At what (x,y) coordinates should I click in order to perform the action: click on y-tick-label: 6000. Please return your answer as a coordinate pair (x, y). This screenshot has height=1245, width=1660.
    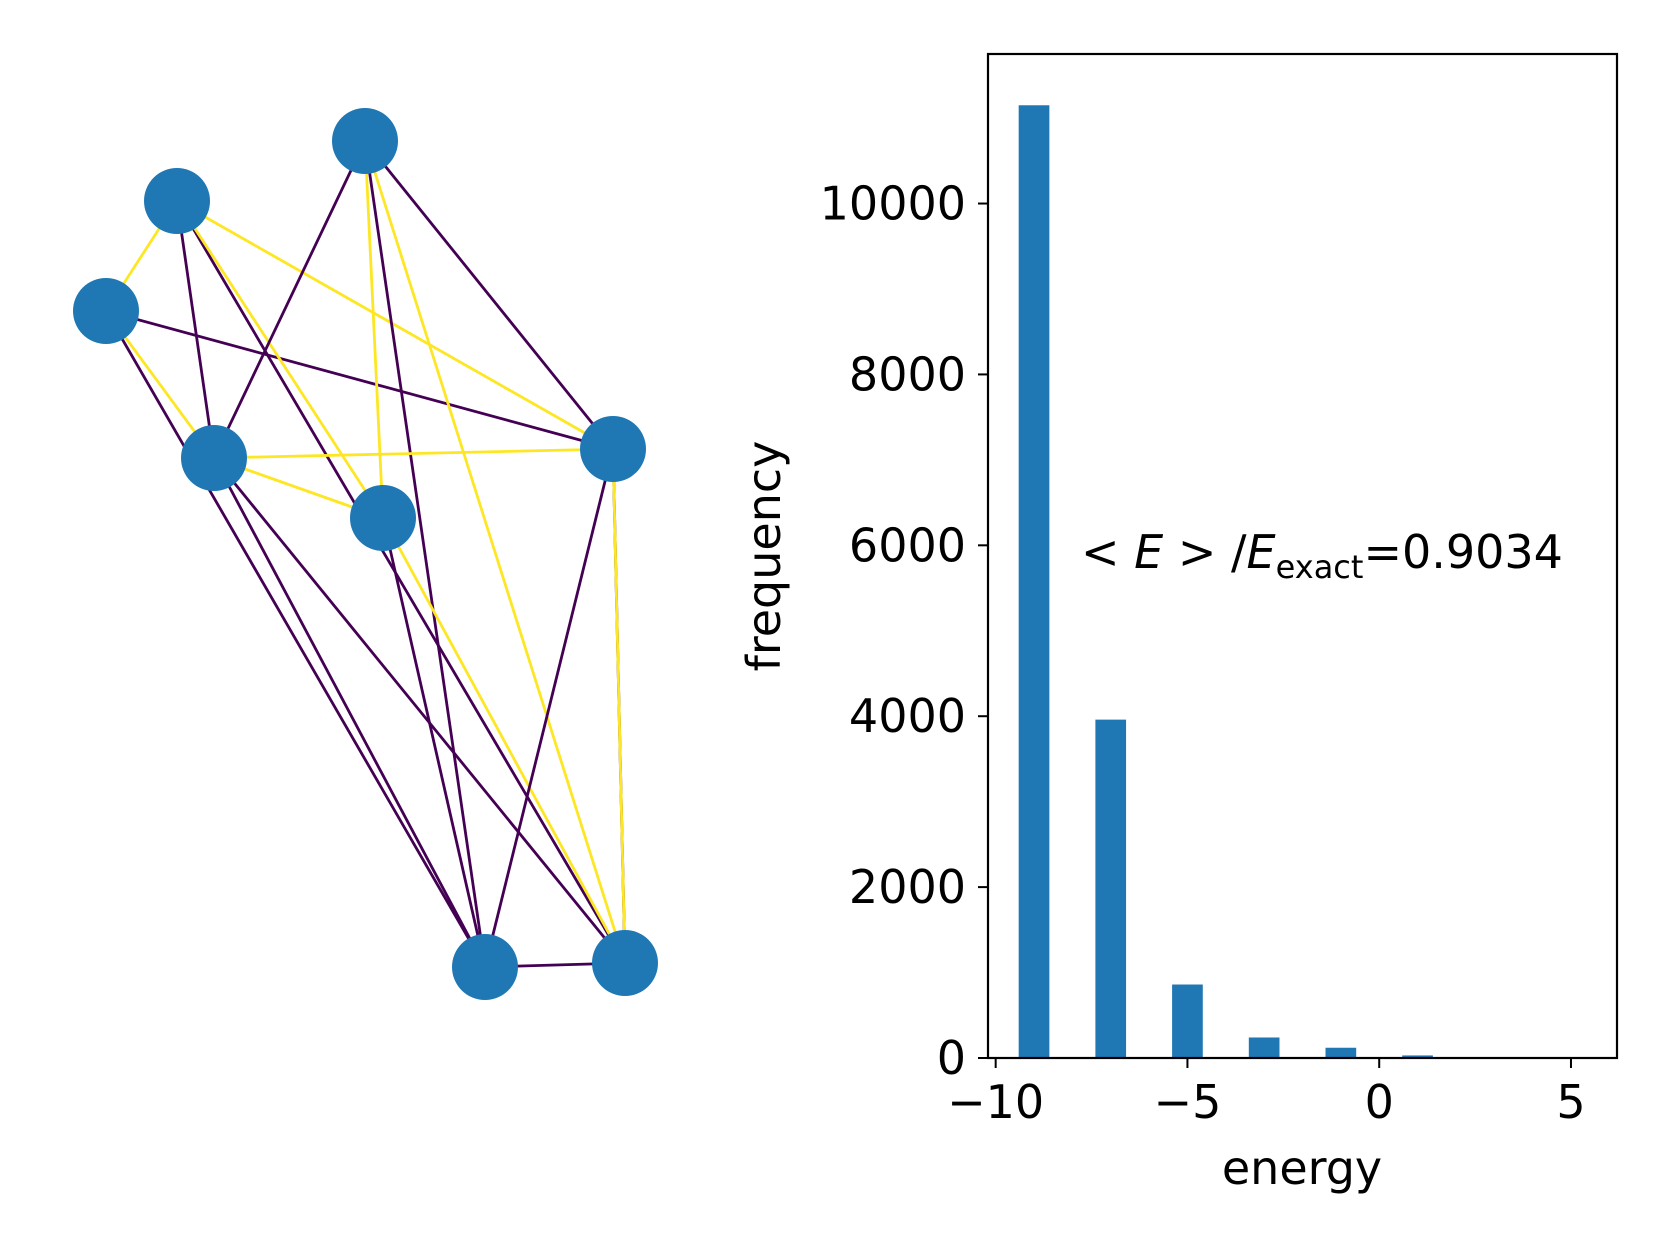
    Looking at the image, I should click on (907, 545).